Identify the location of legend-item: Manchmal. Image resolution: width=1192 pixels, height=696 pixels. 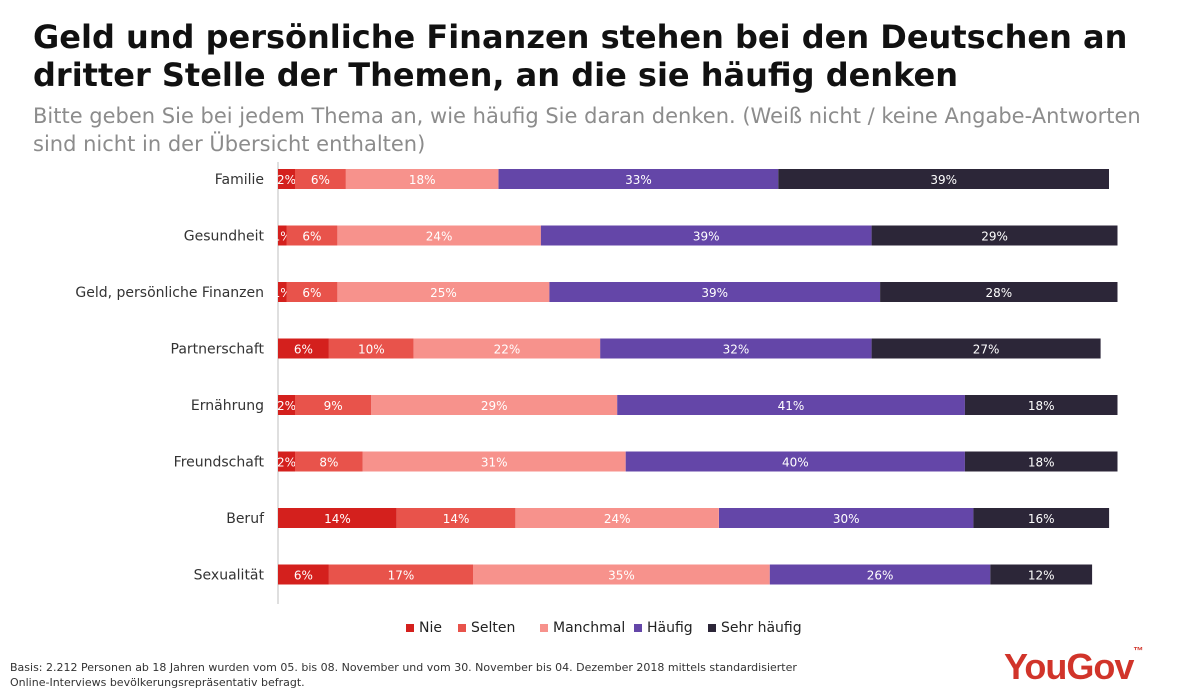
(582, 628).